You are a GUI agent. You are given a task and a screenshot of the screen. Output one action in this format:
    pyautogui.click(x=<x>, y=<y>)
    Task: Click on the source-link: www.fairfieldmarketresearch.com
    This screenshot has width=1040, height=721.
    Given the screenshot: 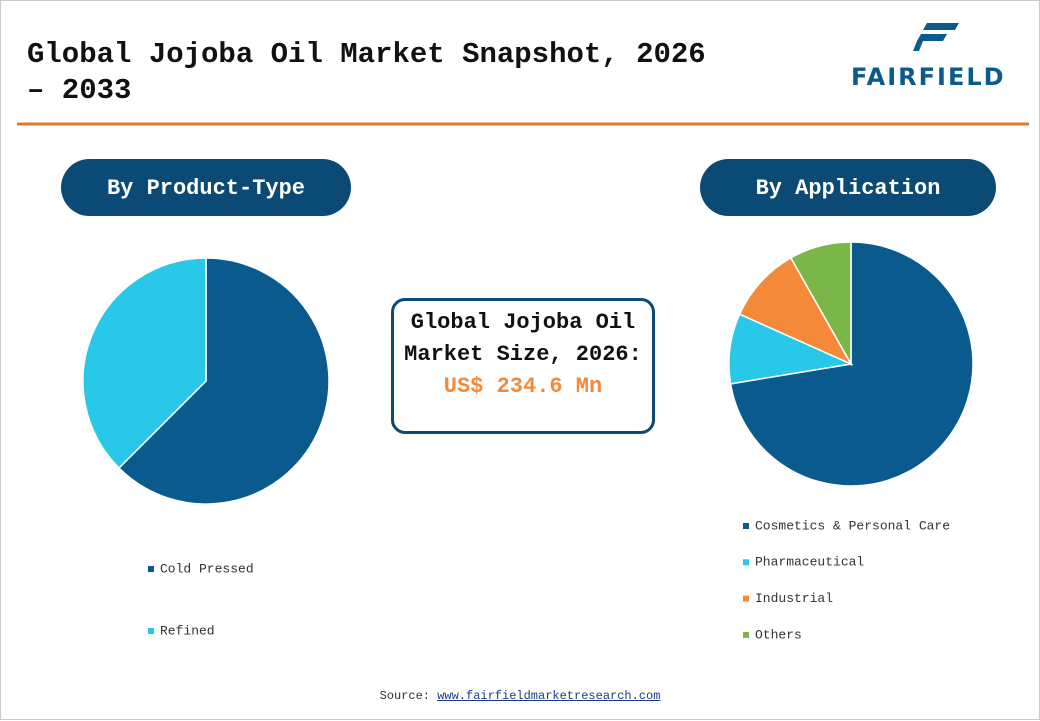 What is the action you would take?
    pyautogui.click(x=549, y=696)
    